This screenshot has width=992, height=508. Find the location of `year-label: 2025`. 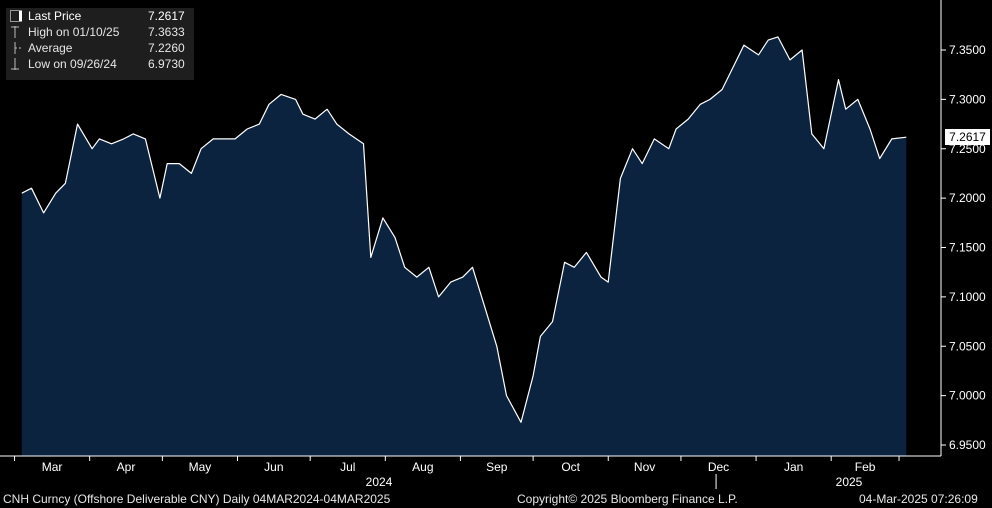

year-label: 2025 is located at coordinates (849, 482).